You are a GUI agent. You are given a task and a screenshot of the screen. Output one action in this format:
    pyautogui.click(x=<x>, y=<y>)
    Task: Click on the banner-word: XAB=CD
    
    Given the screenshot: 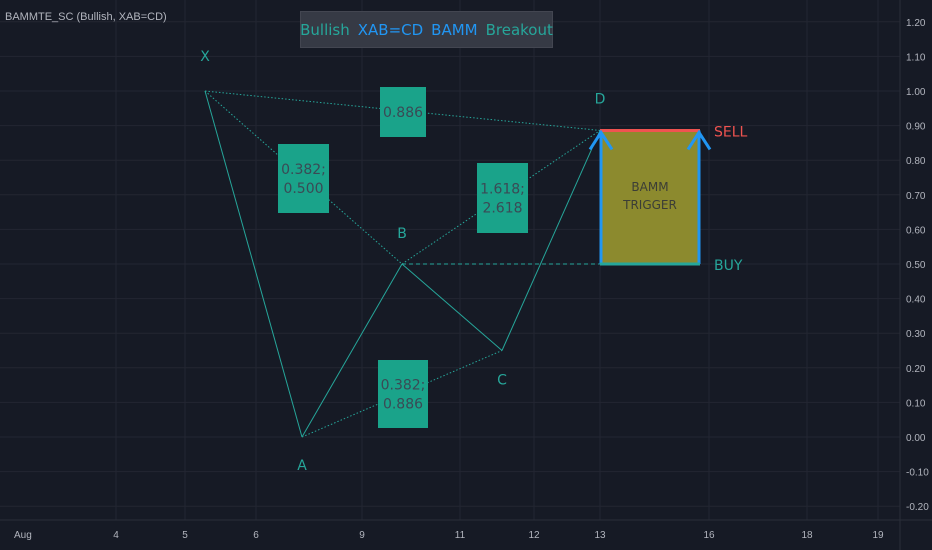 What is the action you would take?
    pyautogui.click(x=390, y=29)
    